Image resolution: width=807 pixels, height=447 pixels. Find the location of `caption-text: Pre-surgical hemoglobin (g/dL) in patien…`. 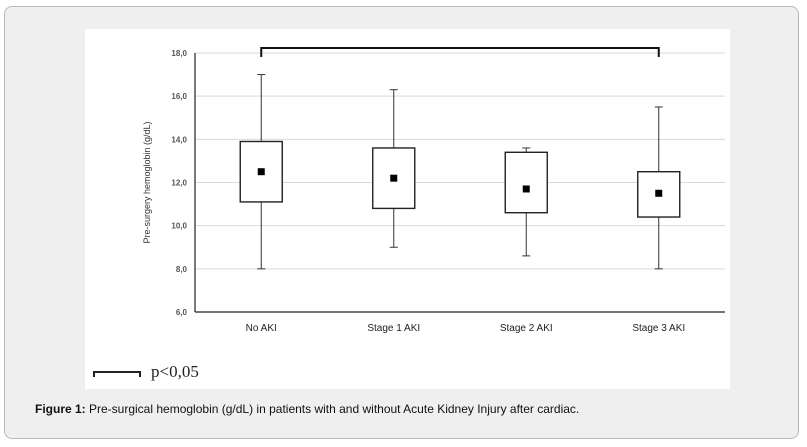

caption-text: Pre-surgical hemoglobin (g/dL) in patien… is located at coordinates (332, 409).